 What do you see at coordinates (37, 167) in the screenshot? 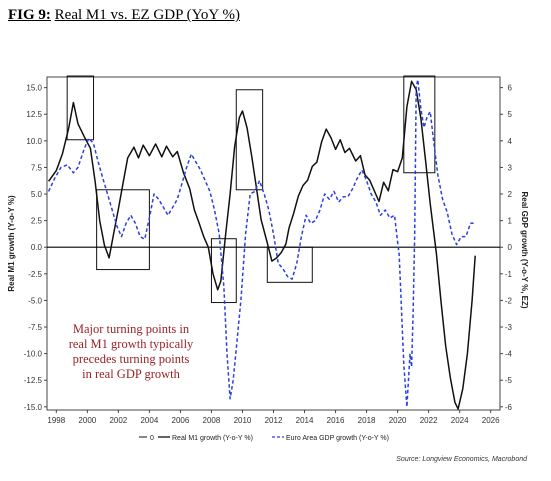
I see `left-tick-label: 7.5` at bounding box center [37, 167].